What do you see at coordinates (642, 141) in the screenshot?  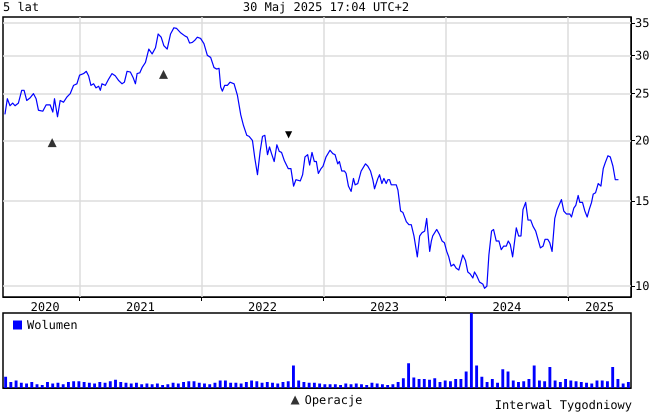 I see `y-tick-label: 20` at bounding box center [642, 141].